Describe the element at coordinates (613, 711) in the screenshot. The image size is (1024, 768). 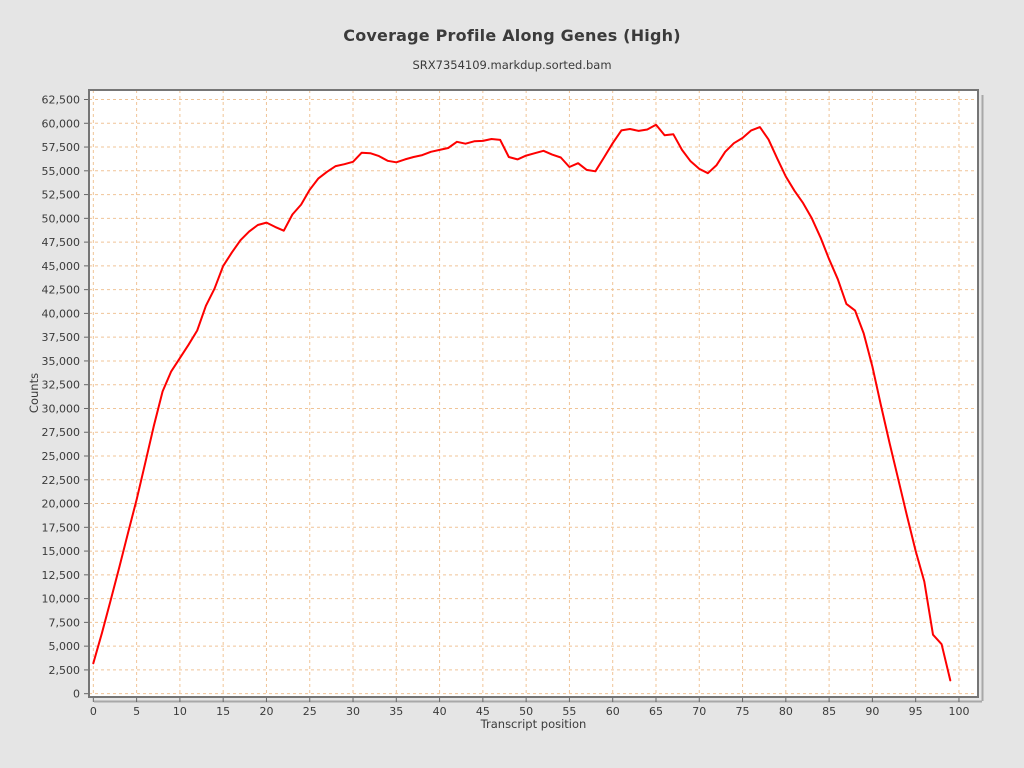
I see `x-tick-label: 60` at that location.